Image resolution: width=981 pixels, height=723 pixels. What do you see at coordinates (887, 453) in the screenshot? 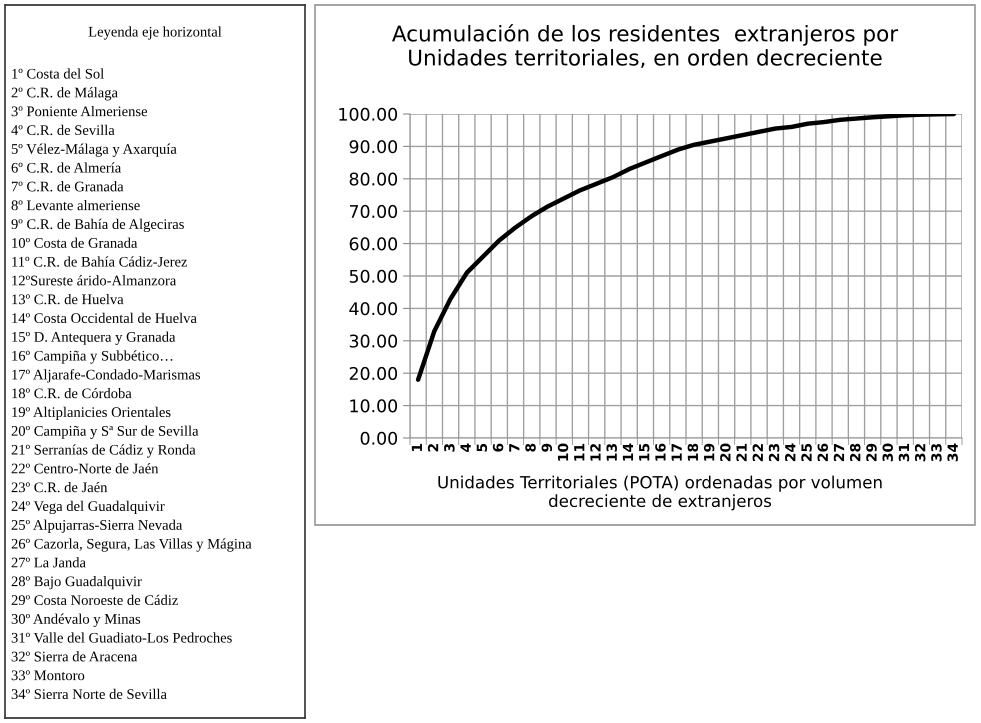
I see `x-tick-label: 30` at bounding box center [887, 453].